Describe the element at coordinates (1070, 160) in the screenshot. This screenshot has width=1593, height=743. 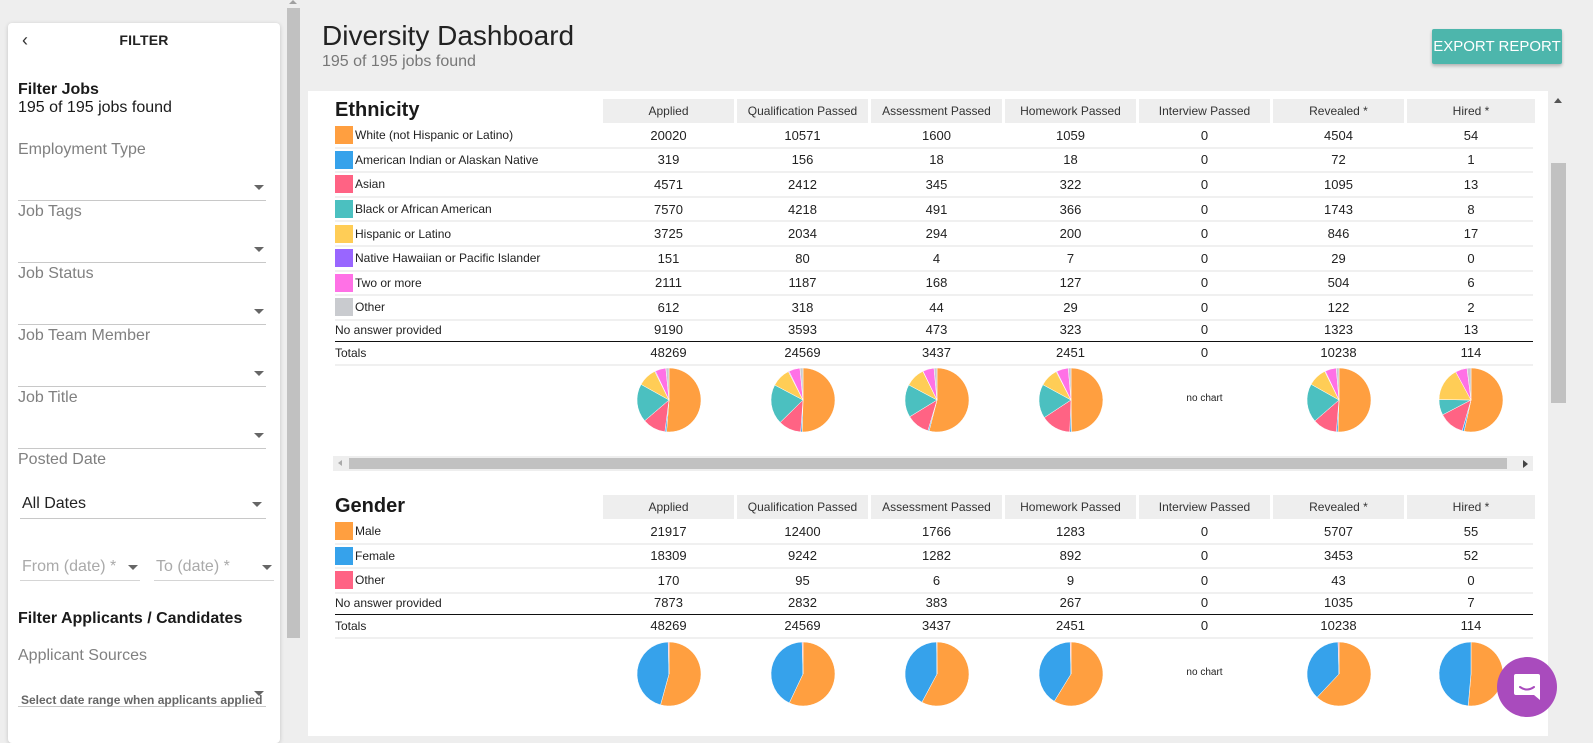
I see `table-cell: 18` at that location.